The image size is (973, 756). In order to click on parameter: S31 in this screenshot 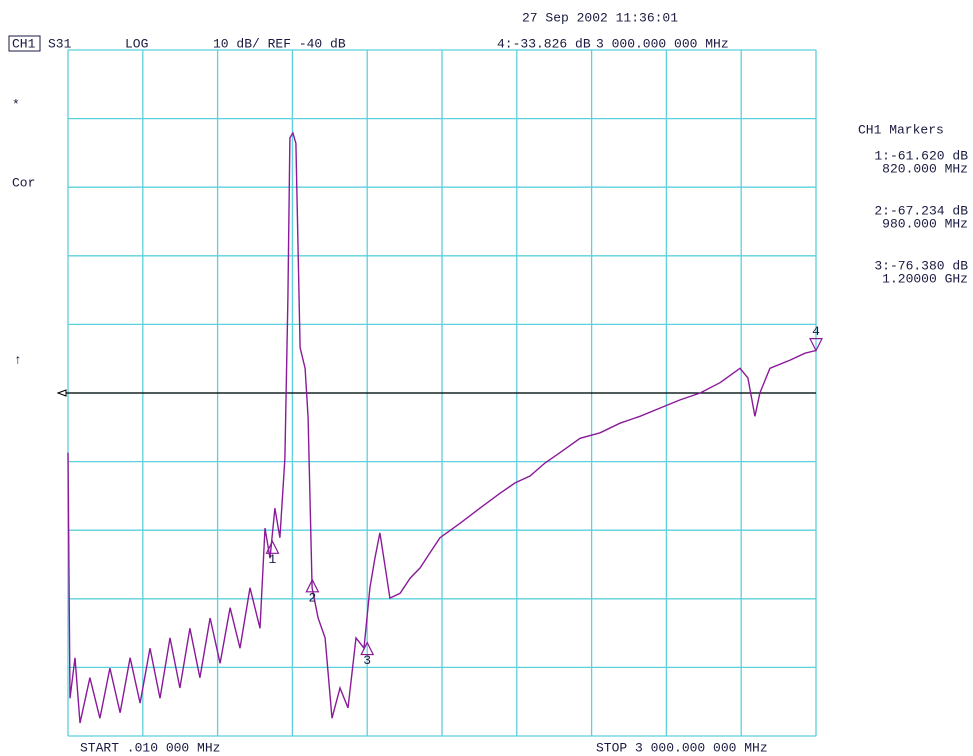, I will do `click(60, 43)`.